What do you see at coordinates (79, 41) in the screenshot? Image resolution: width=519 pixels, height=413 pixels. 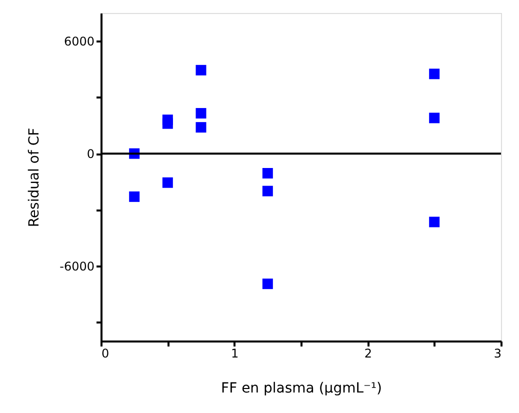 I see `y-tick-label: 6000` at bounding box center [79, 41].